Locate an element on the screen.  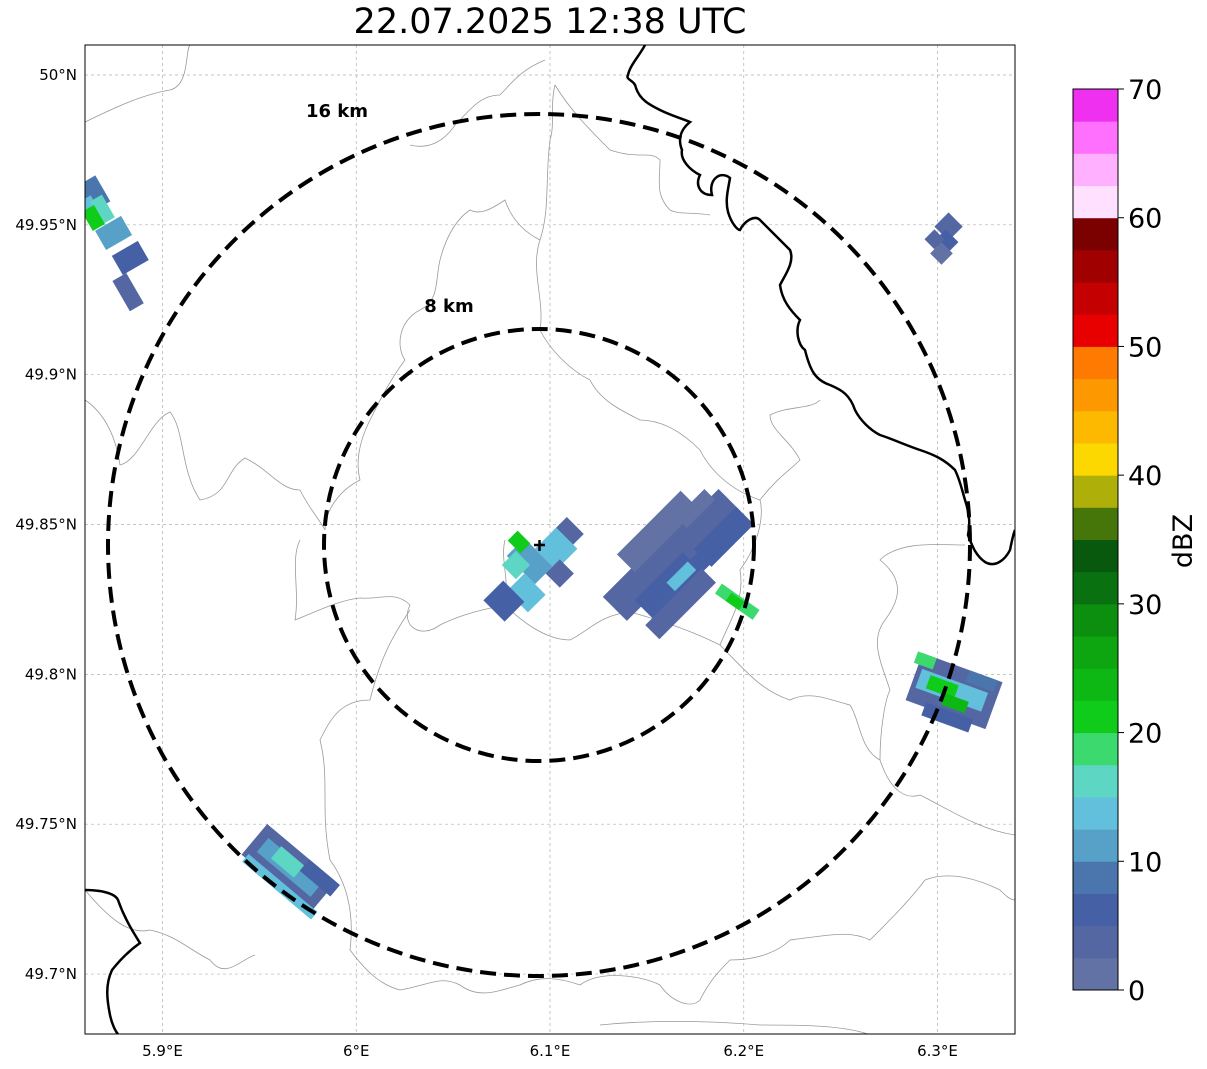
lat-tick-label: 49.95°N is located at coordinates (46, 225).